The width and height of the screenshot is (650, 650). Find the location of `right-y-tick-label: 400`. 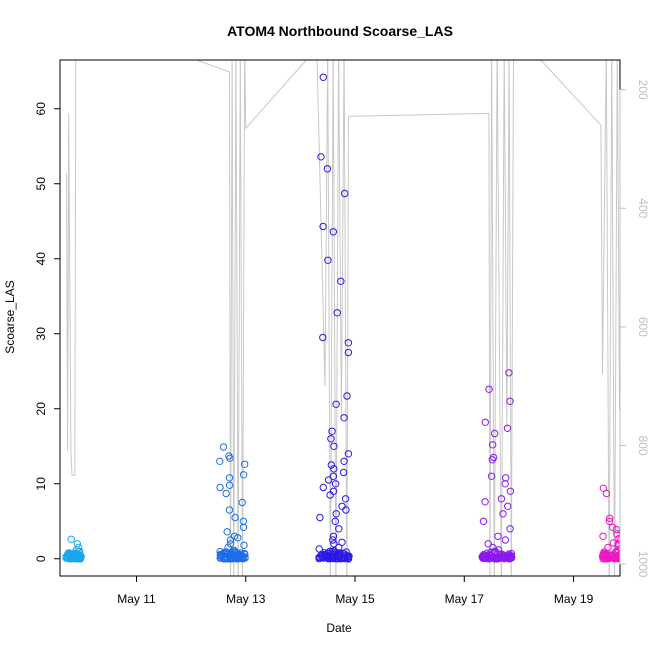

right-y-tick-label: 400 is located at coordinates (643, 208).